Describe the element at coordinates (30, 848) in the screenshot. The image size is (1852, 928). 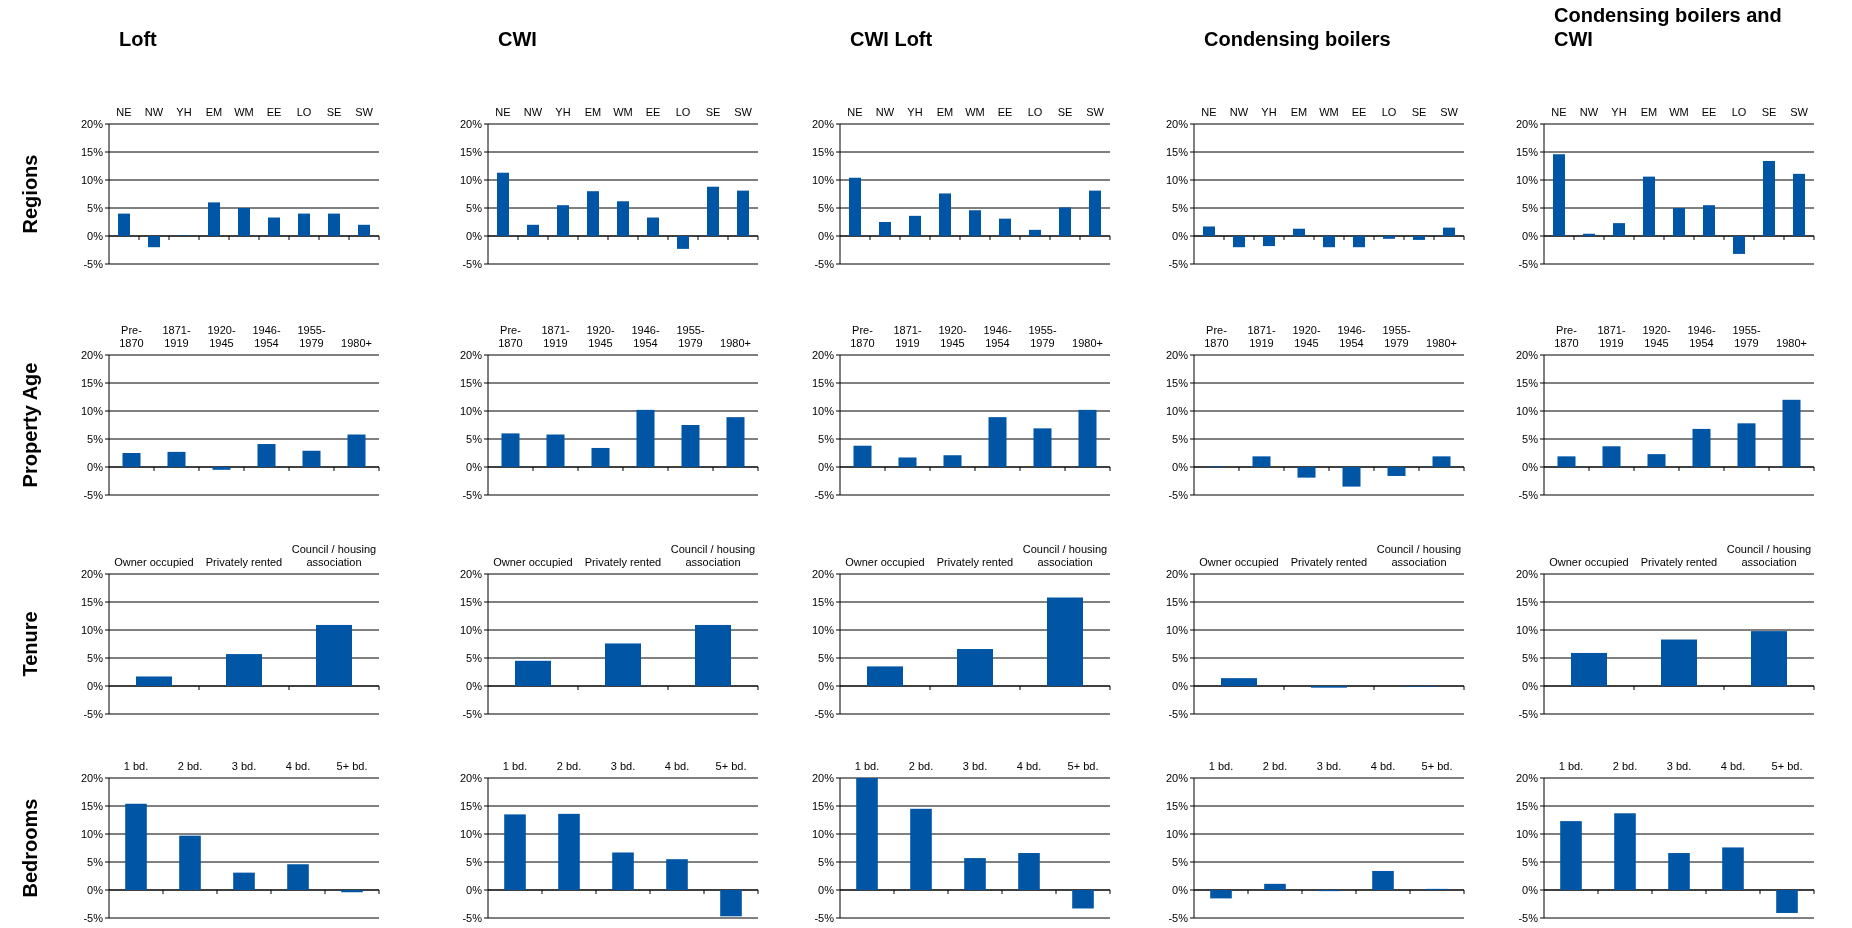
I see `y-axis-title: Bedrooms` at that location.